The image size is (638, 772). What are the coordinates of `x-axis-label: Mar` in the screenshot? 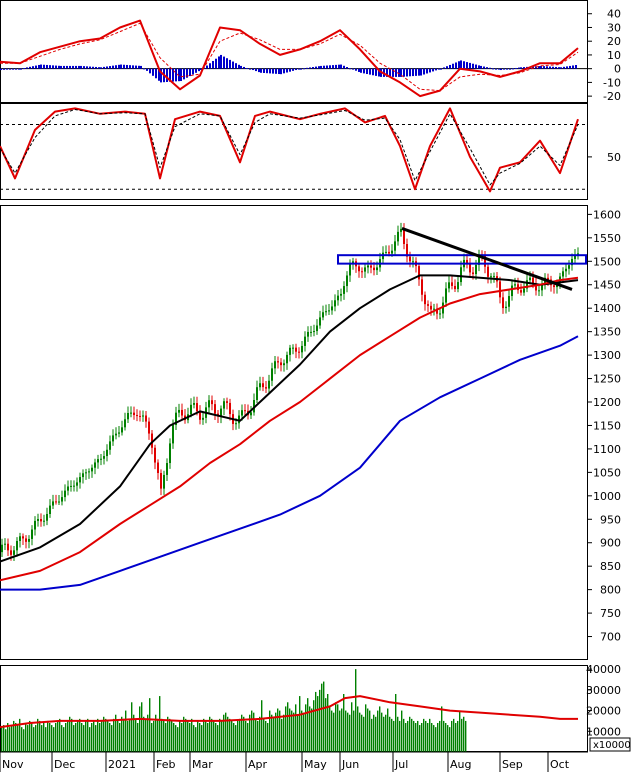 It's located at (202, 764).